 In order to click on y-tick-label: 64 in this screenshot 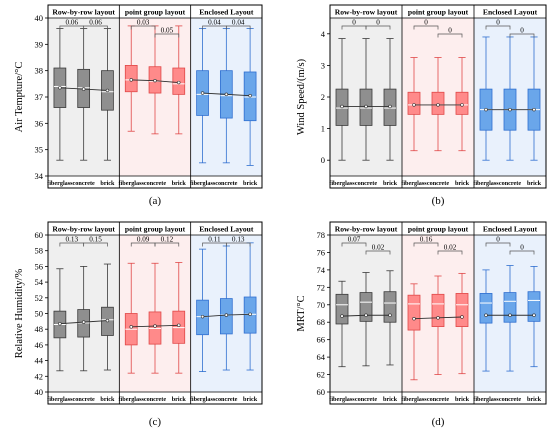, I will do `click(321, 357)`.